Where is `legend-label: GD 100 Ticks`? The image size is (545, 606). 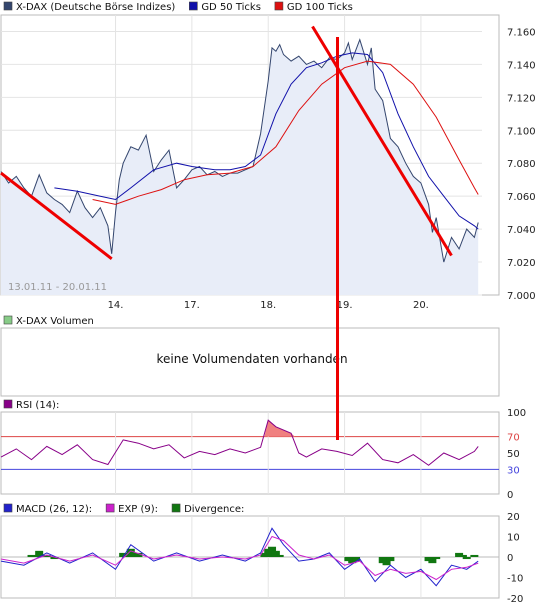
legend-label: GD 100 Ticks is located at coordinates (320, 7).